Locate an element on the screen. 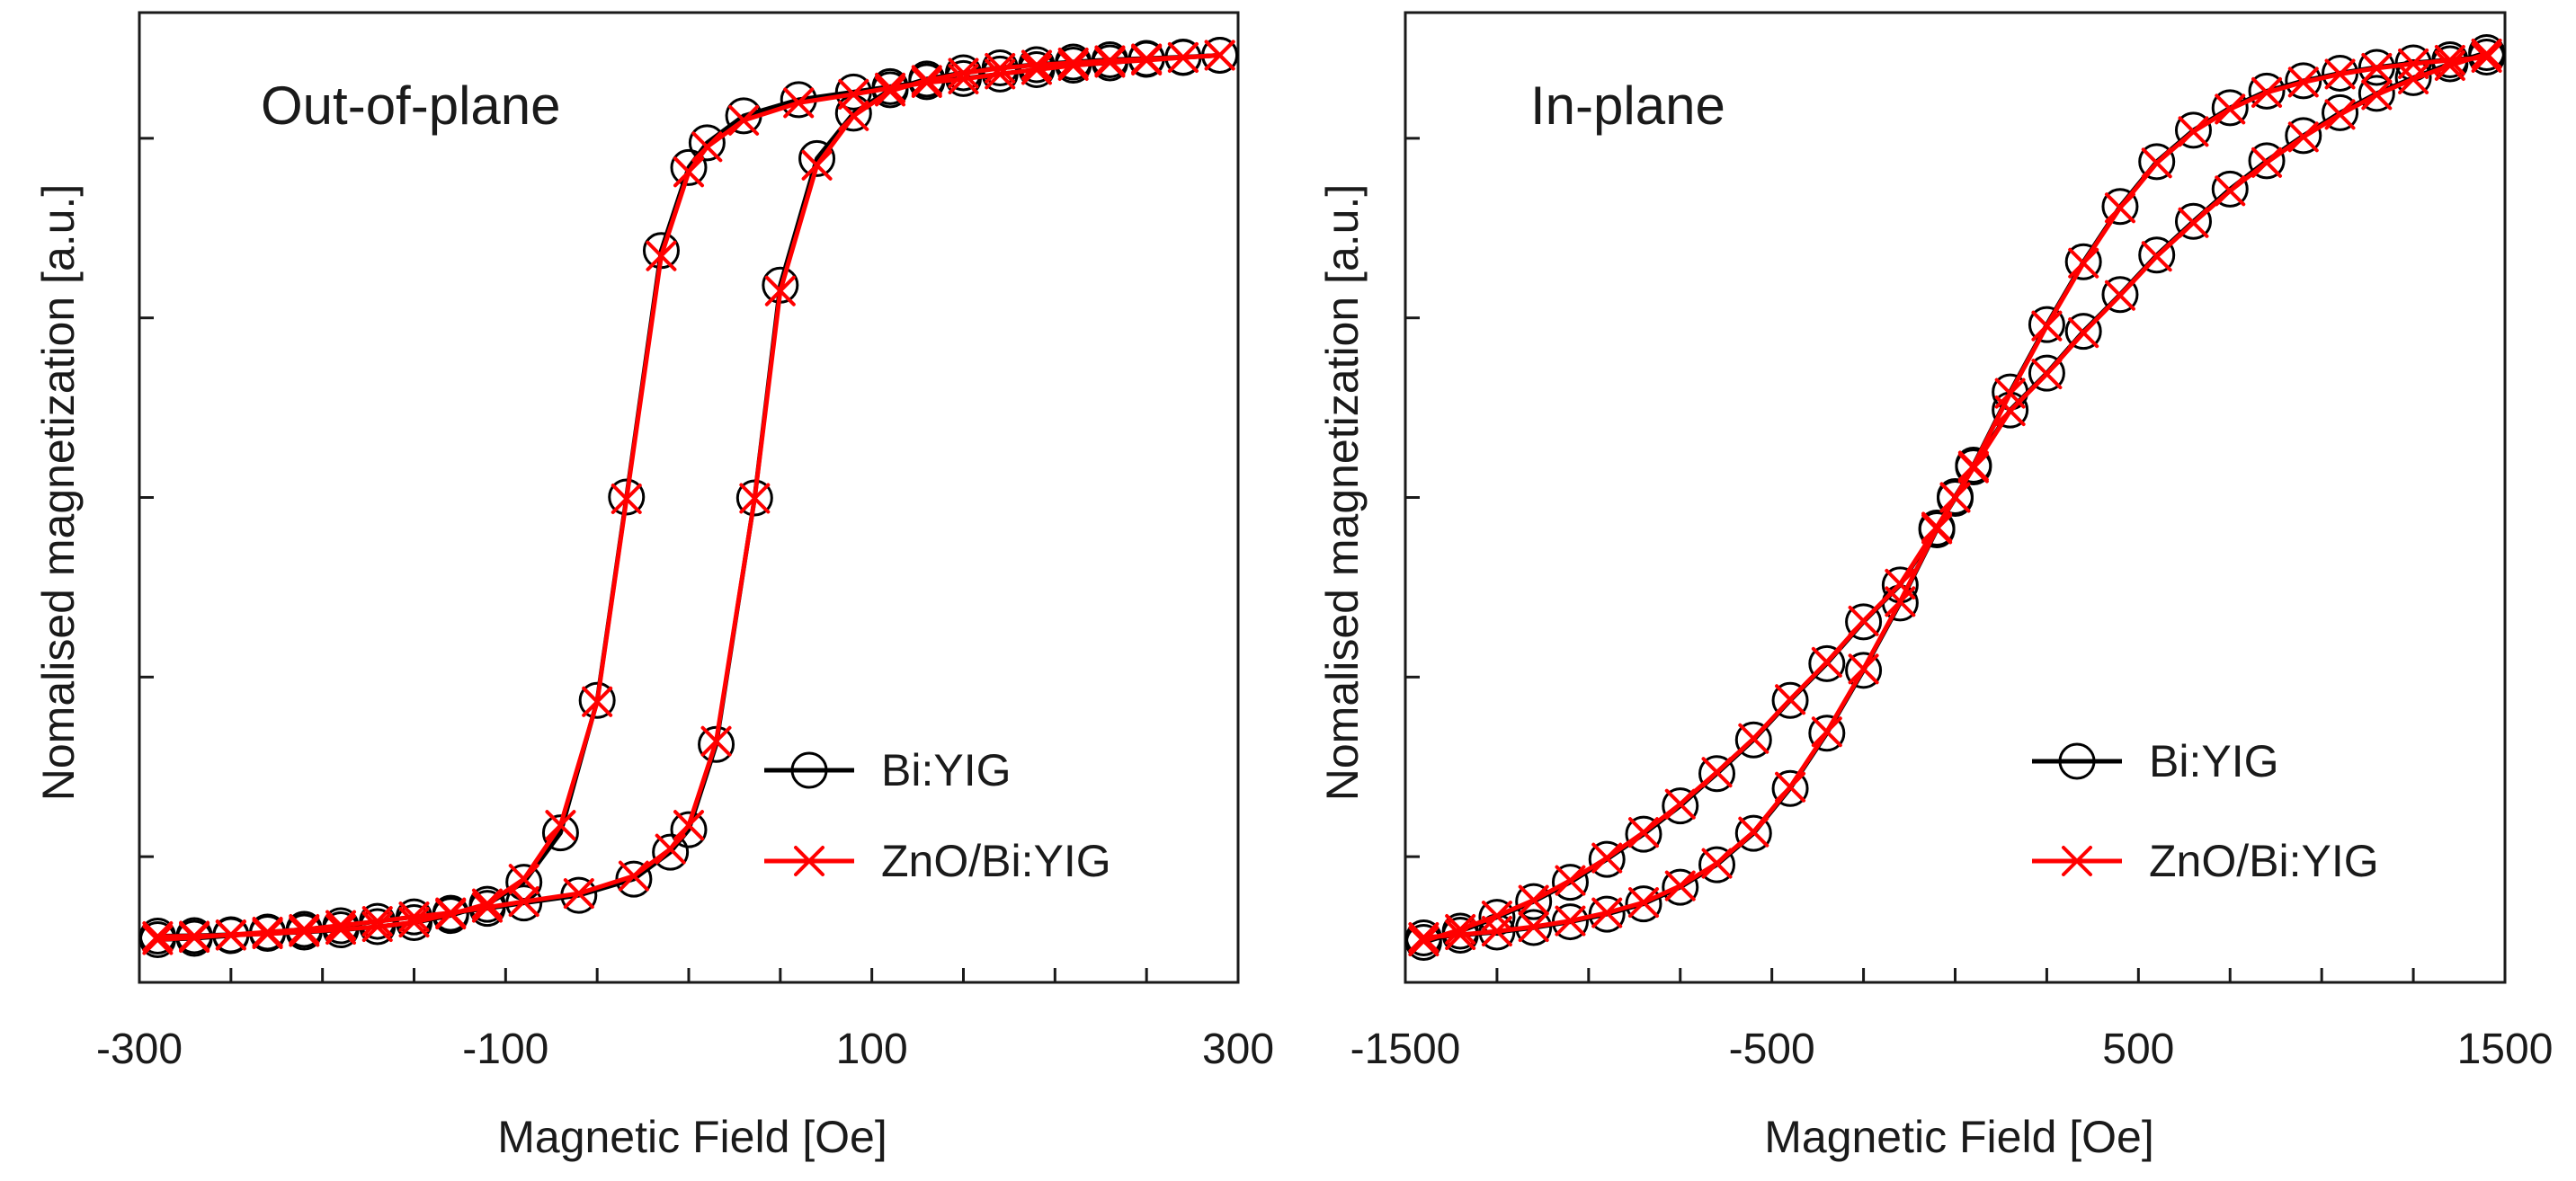 This screenshot has width=2576, height=1181. x-tick-label: 300 is located at coordinates (1238, 1049).